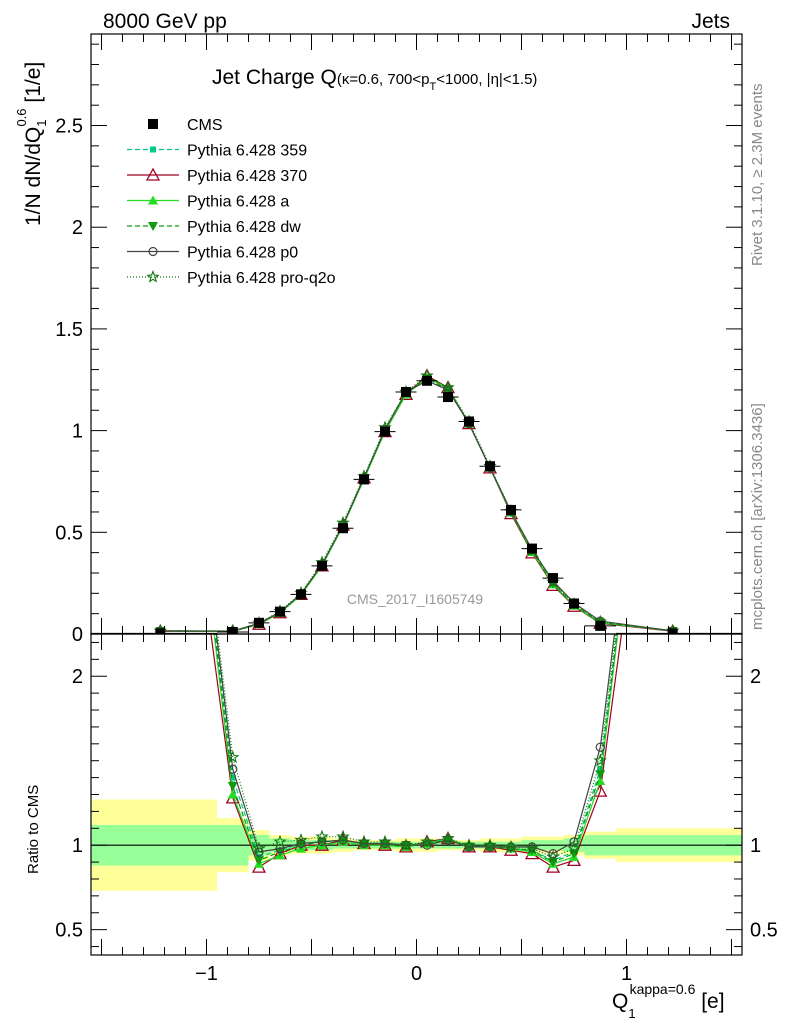 Image resolution: width=786 pixels, height=1024 pixels. What do you see at coordinates (153, 200) in the screenshot?
I see `legend-marker-pa` at bounding box center [153, 200].